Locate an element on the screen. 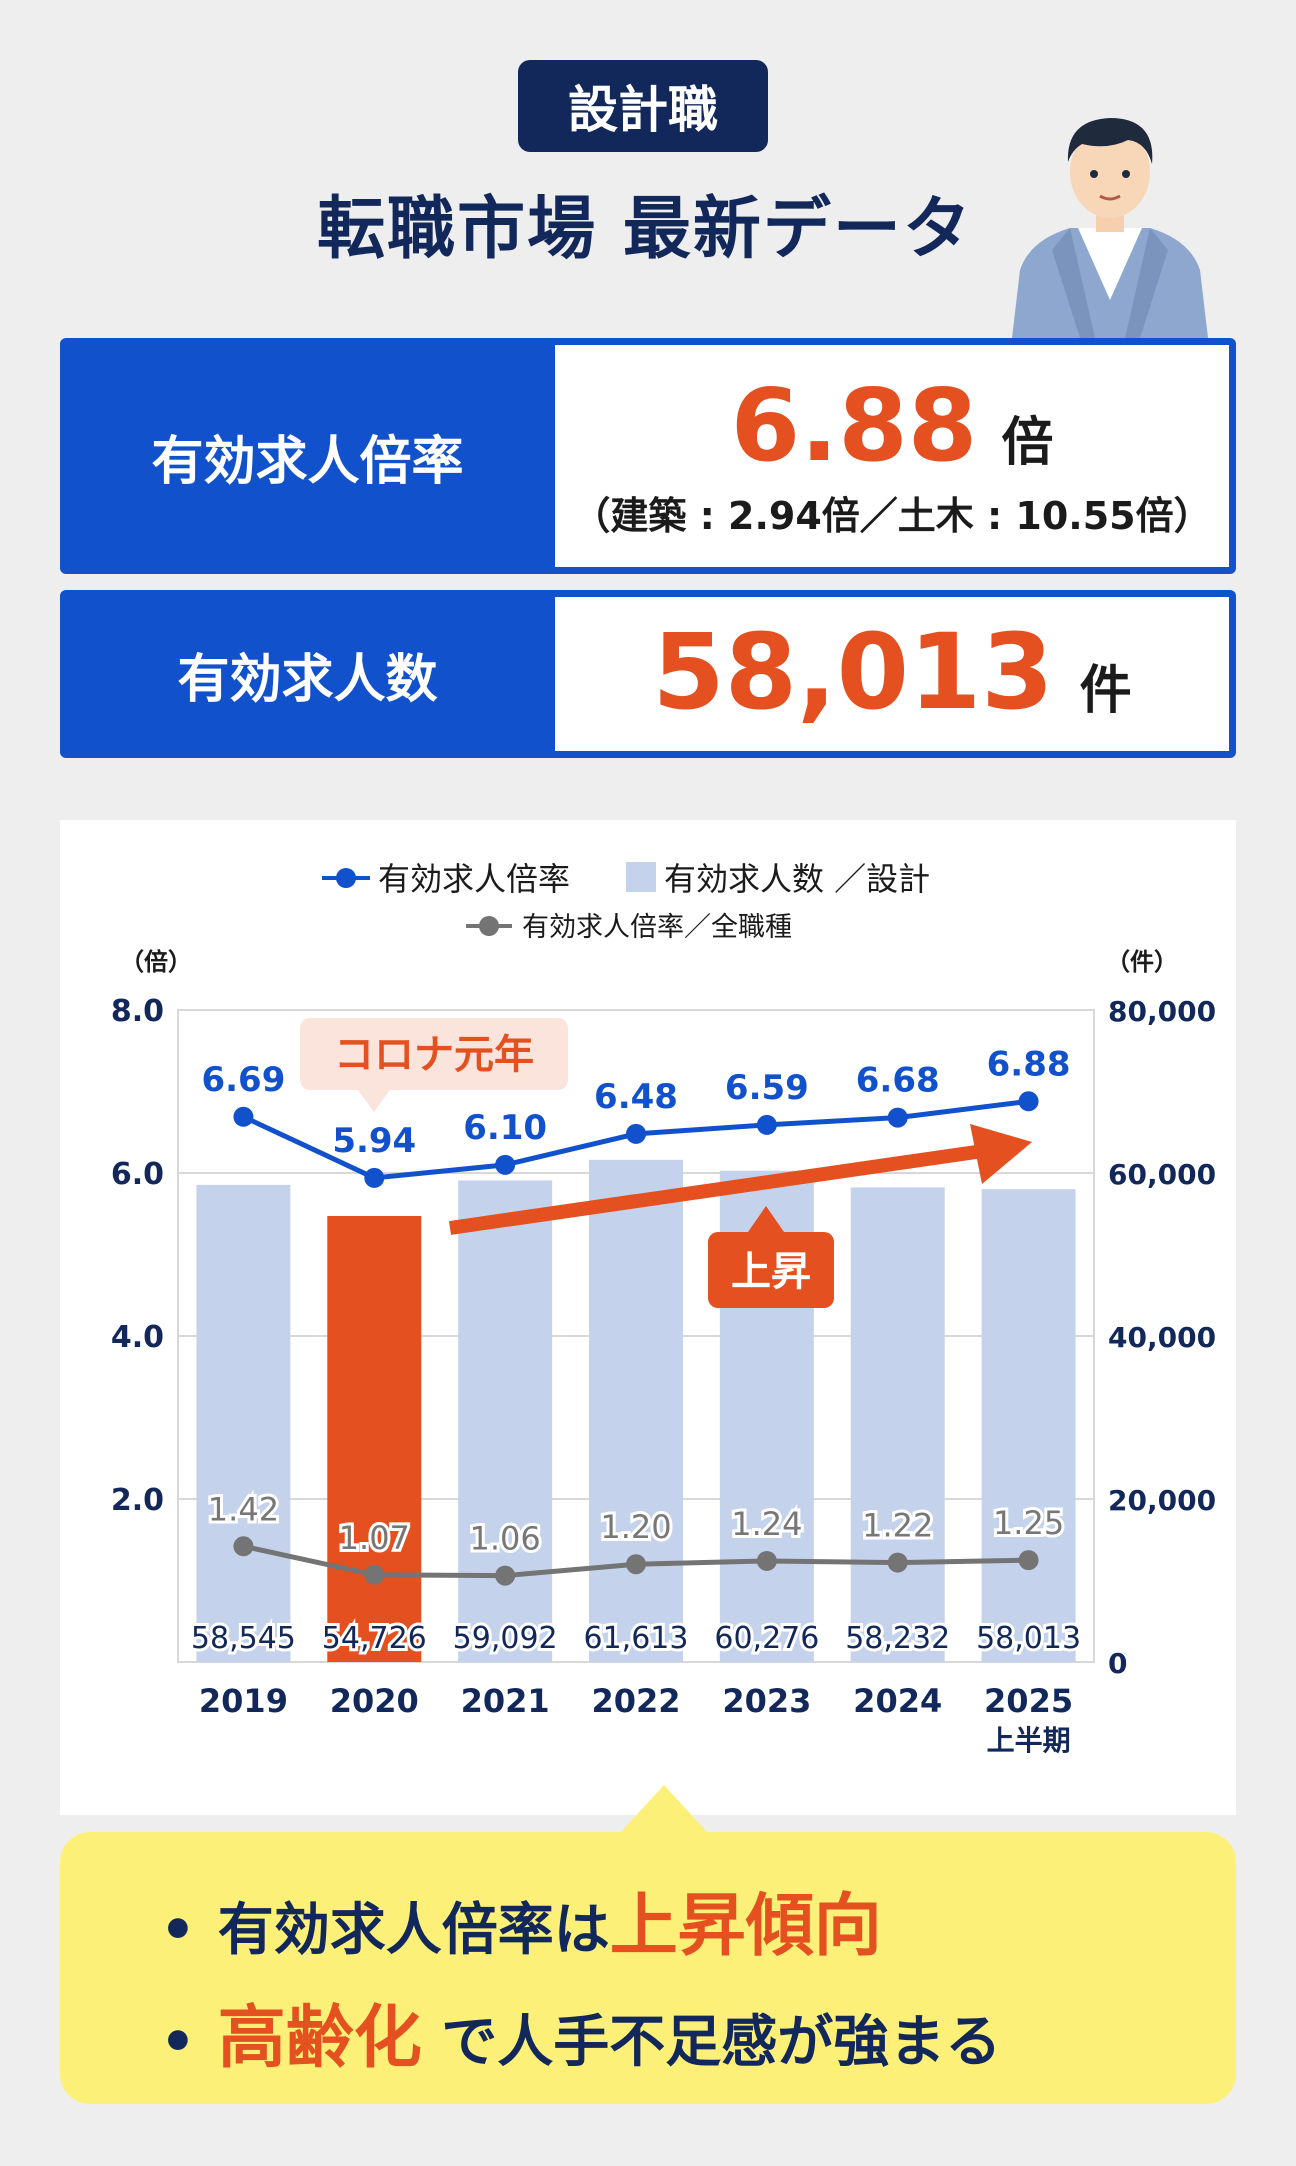  summary-box: • 有効求人倍率は上昇傾向 • 高齢化 で人手不足感が強まる is located at coordinates (648, 1968).